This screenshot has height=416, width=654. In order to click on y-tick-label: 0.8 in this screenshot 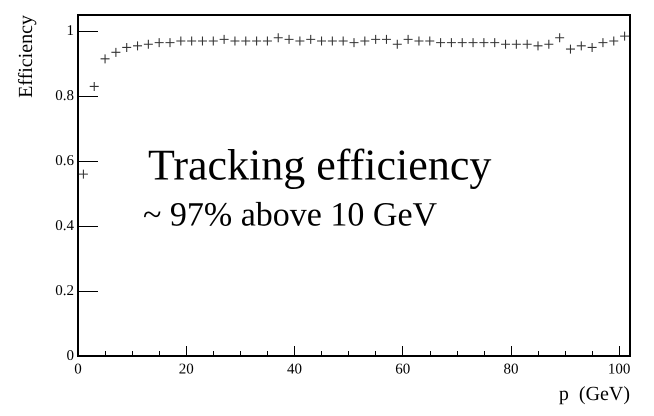, I will do `click(64, 96)`.